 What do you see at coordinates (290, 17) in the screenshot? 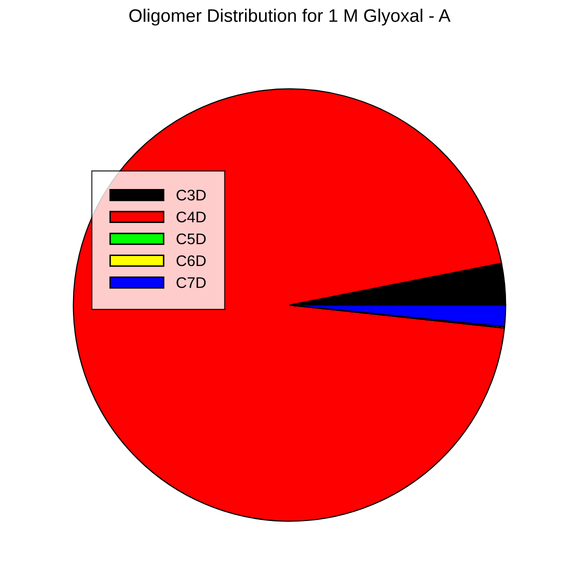
I see `chart-title: Oligomer Distribution for 1 M Glyoxal - A` at bounding box center [290, 17].